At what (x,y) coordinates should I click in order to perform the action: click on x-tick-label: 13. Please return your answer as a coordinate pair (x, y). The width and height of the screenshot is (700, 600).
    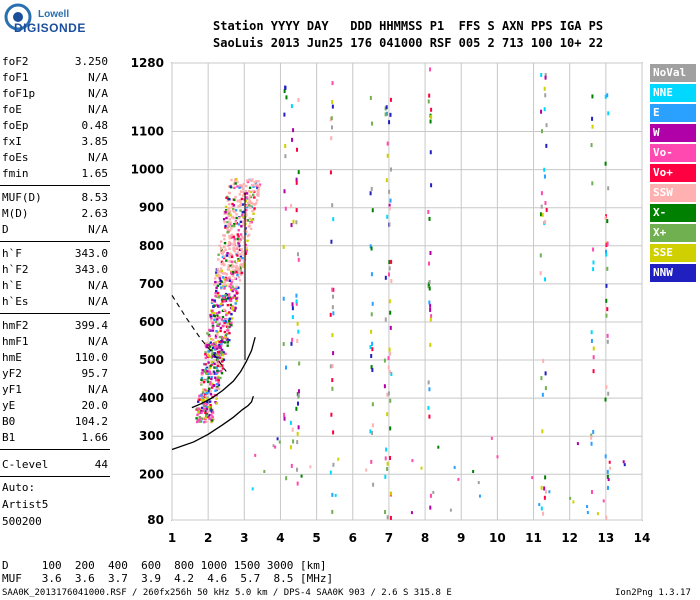
    Looking at the image, I should click on (605, 538).